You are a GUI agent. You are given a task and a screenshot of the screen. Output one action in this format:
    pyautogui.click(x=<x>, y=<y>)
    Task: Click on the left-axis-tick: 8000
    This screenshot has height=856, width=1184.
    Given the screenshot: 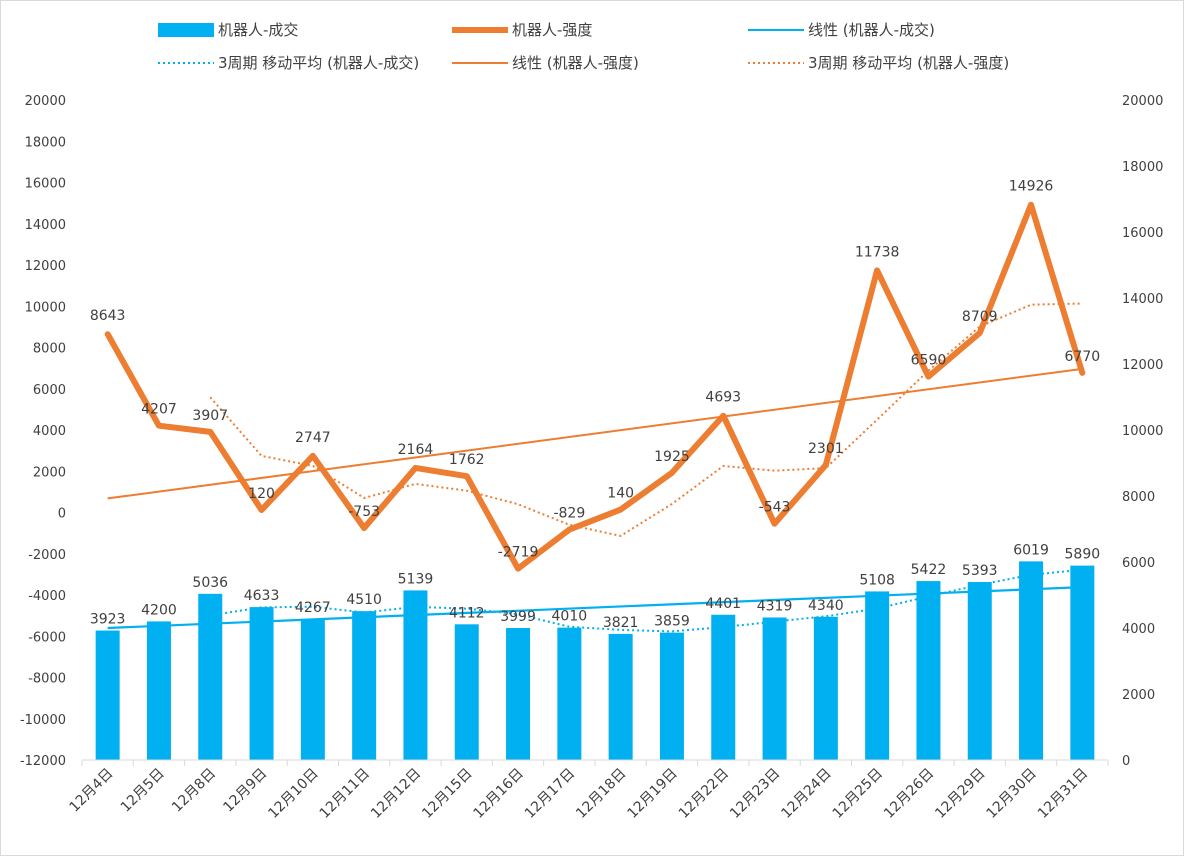 What is the action you would take?
    pyautogui.click(x=49, y=349)
    